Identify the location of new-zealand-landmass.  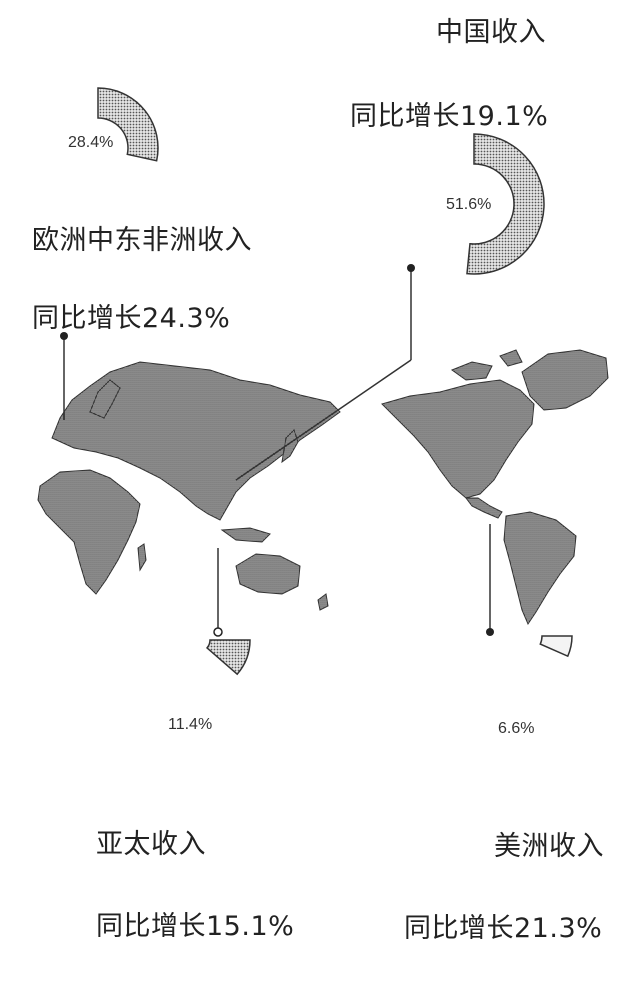
(323, 602).